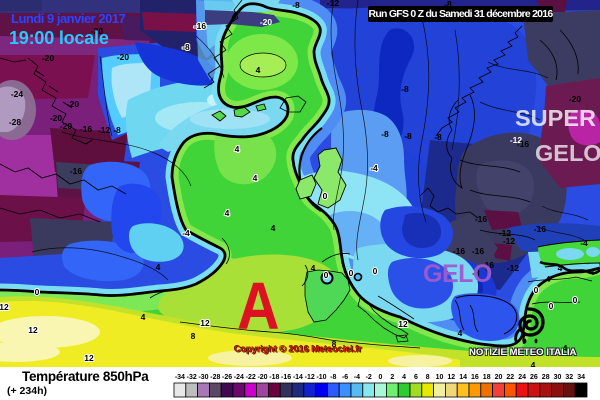 The image size is (600, 400). What do you see at coordinates (180, 377) in the screenshot?
I see `svg-text: -34` at bounding box center [180, 377].